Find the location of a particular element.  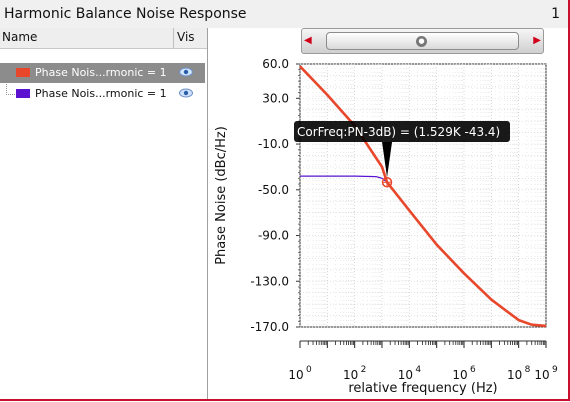

marker-pointer is located at coordinates (387, 160).